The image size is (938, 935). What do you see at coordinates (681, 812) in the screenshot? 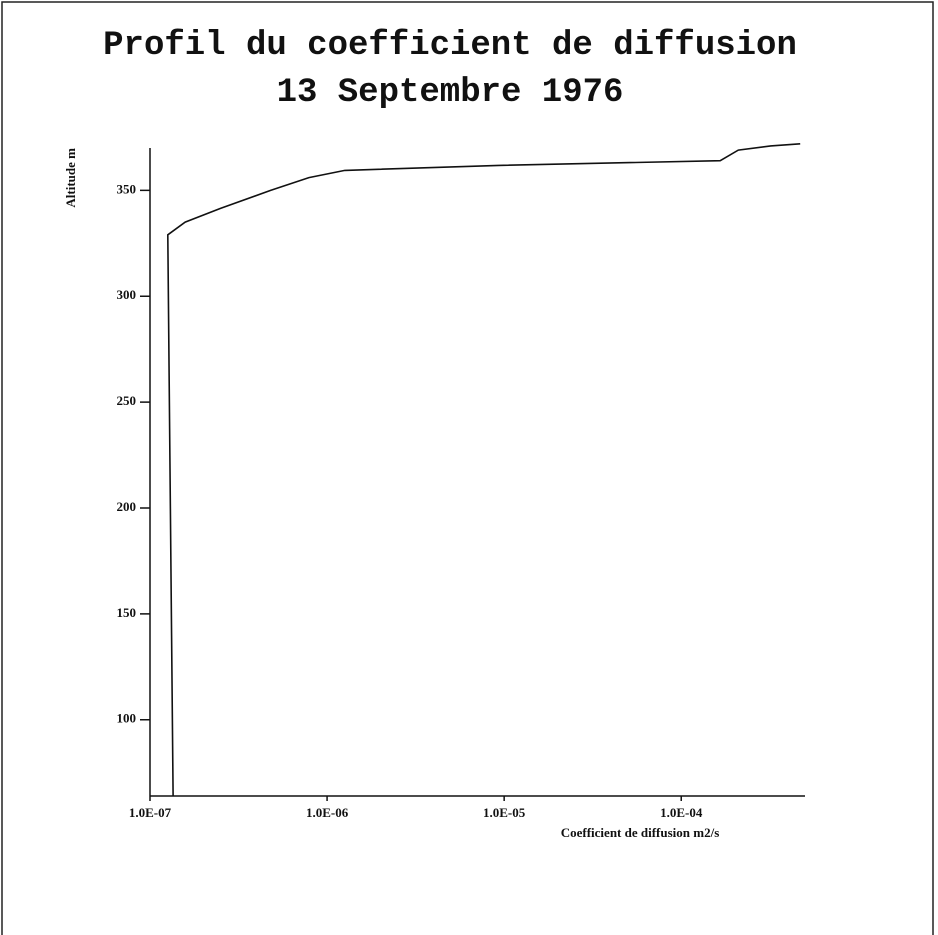
I see `x-tick-label: 1.0E-04` at bounding box center [681, 812].